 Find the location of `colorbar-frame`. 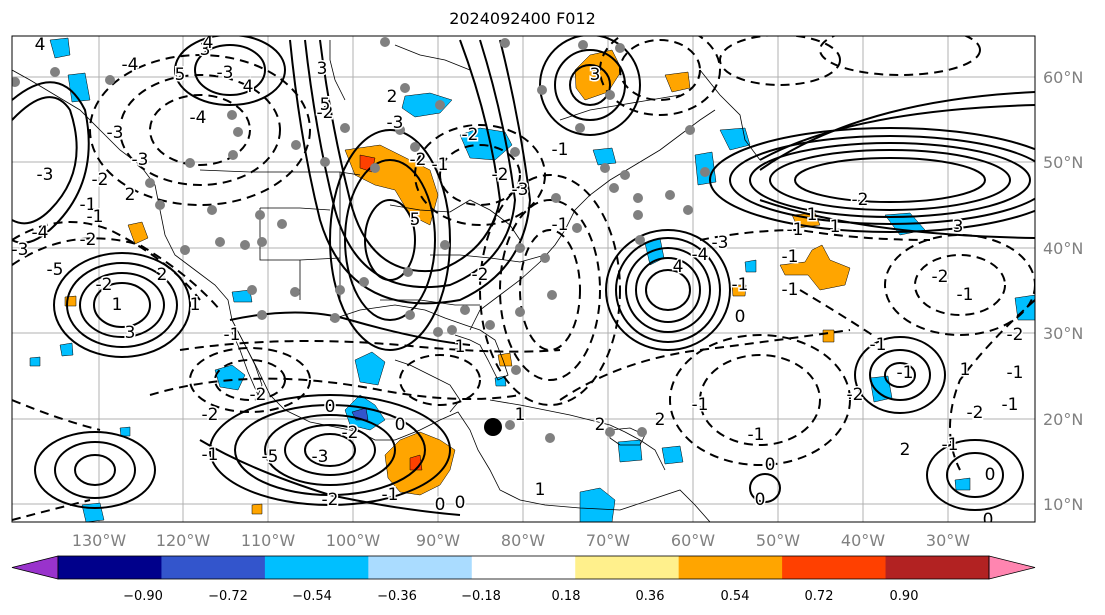

colorbar-frame is located at coordinates (523, 567).